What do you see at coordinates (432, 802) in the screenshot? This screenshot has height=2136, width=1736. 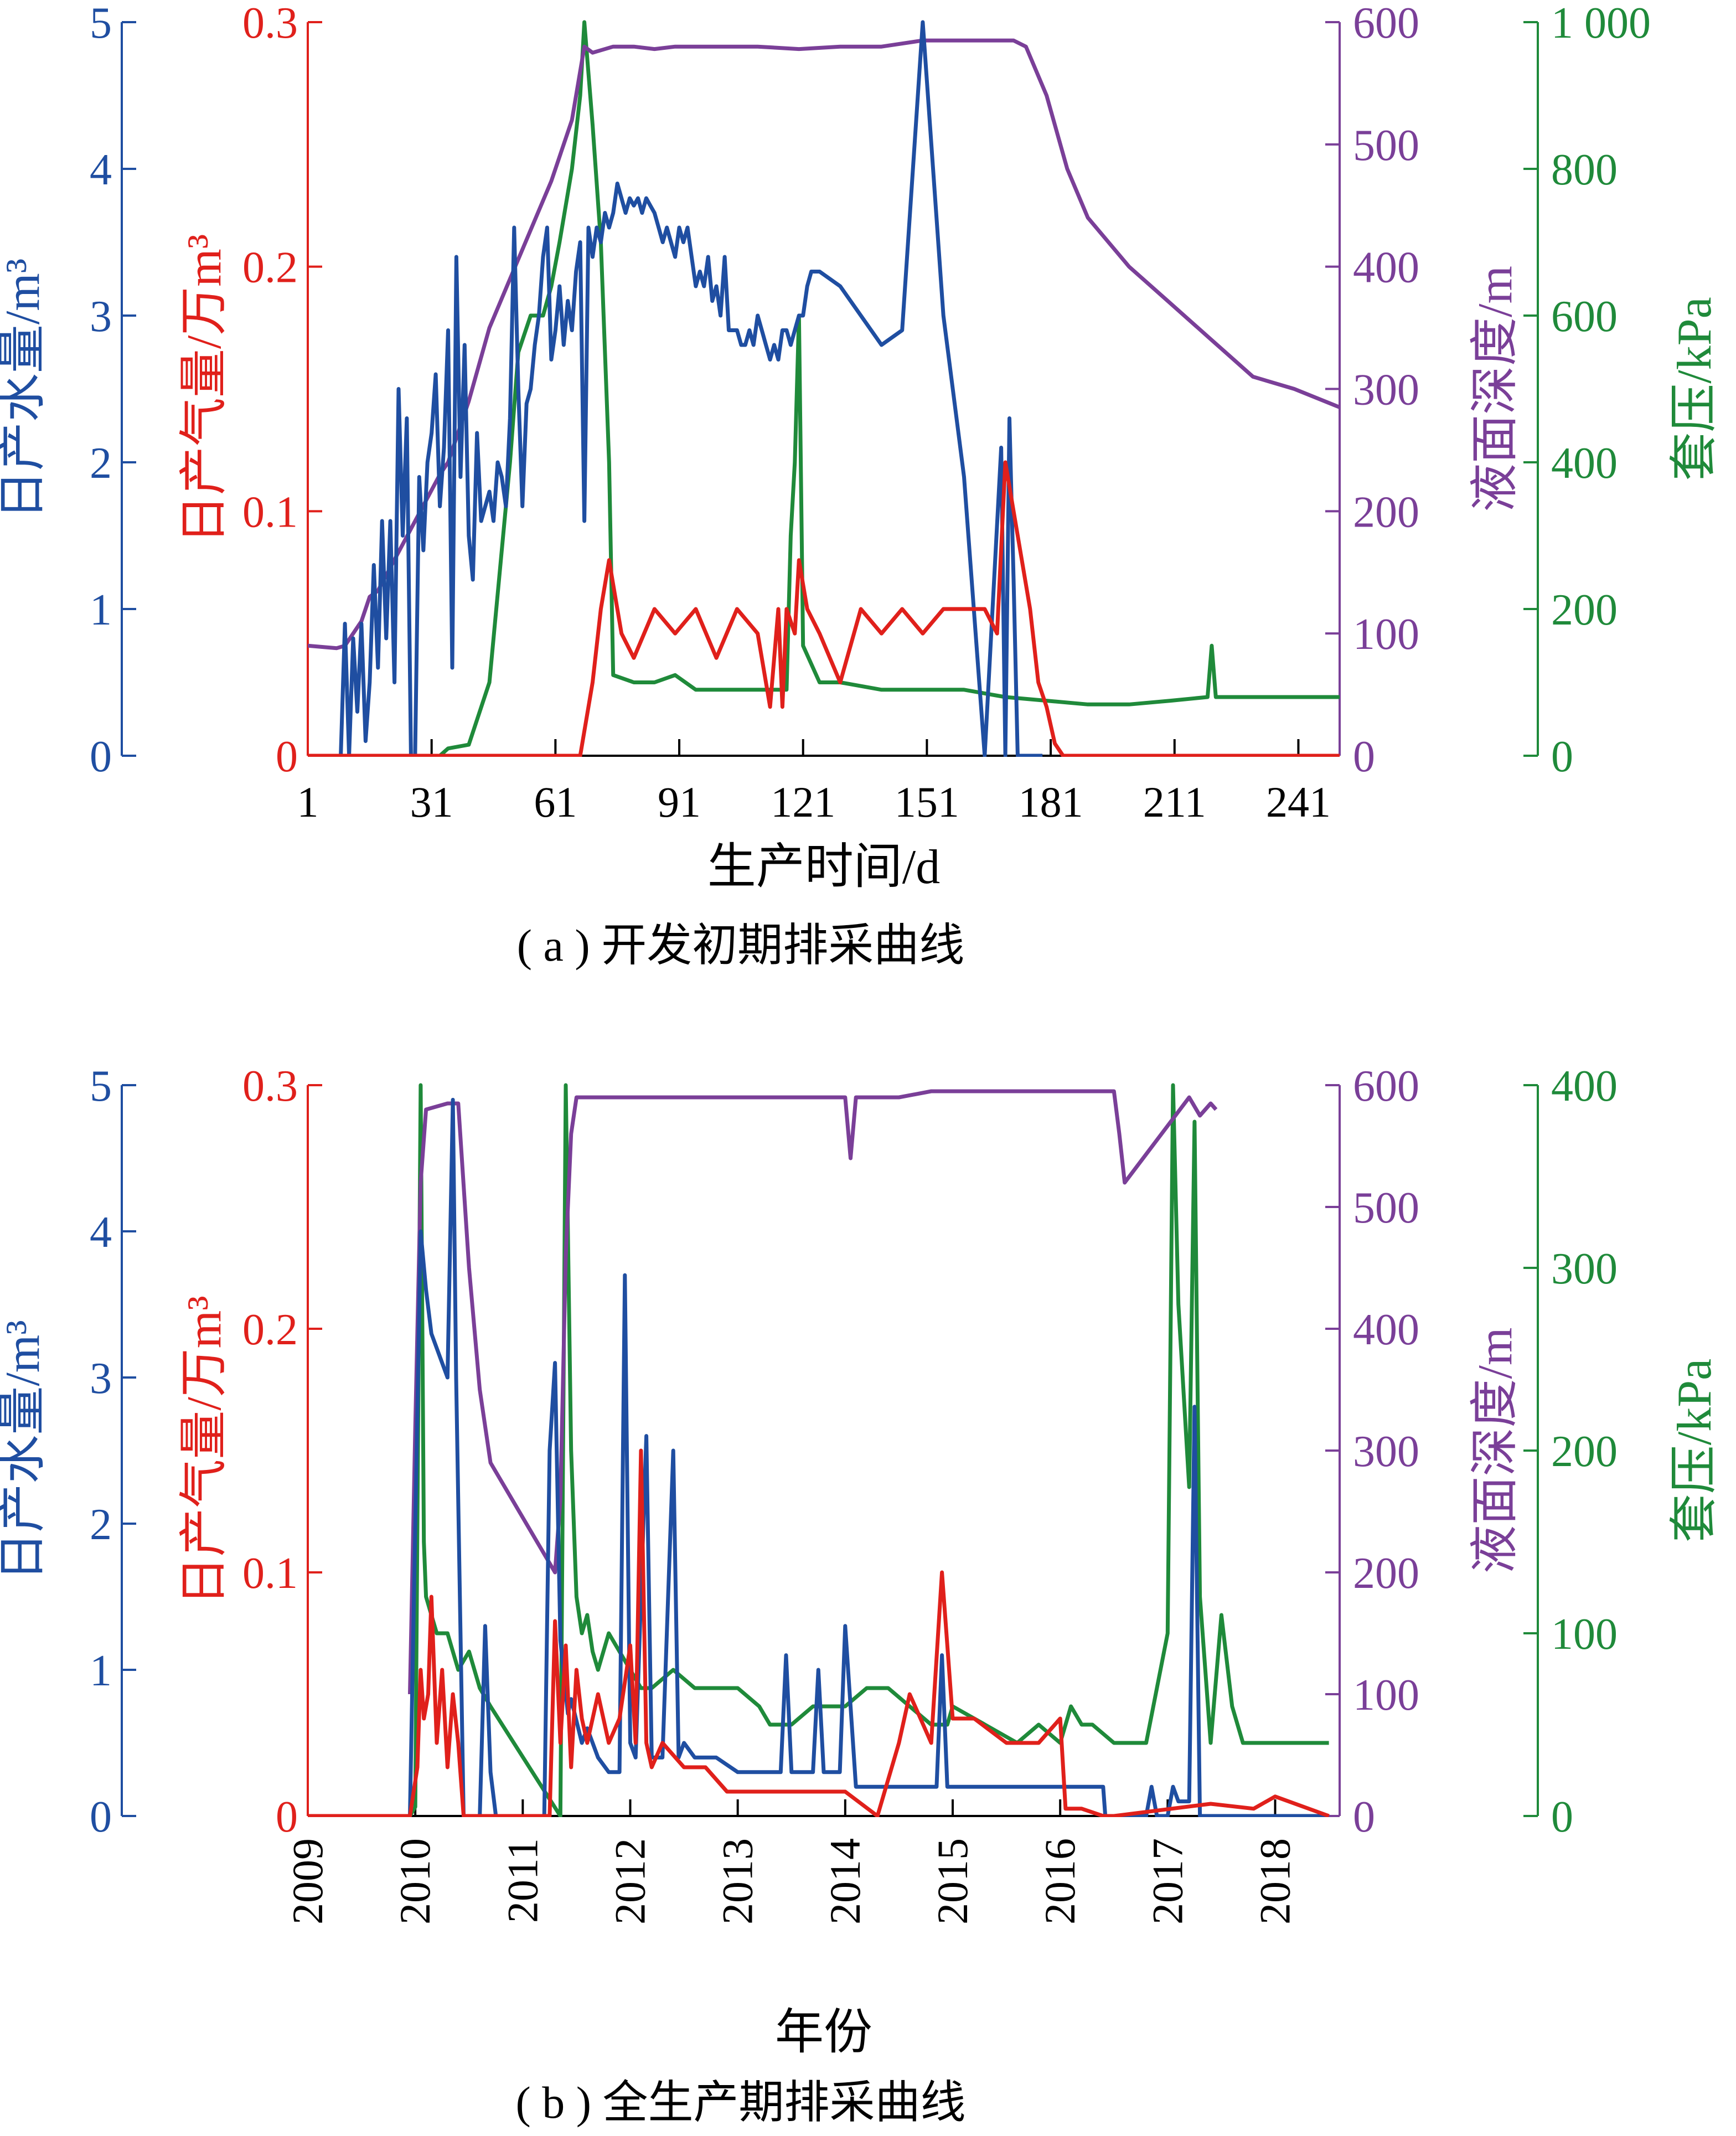 I see `x-tick-label: 31` at bounding box center [432, 802].